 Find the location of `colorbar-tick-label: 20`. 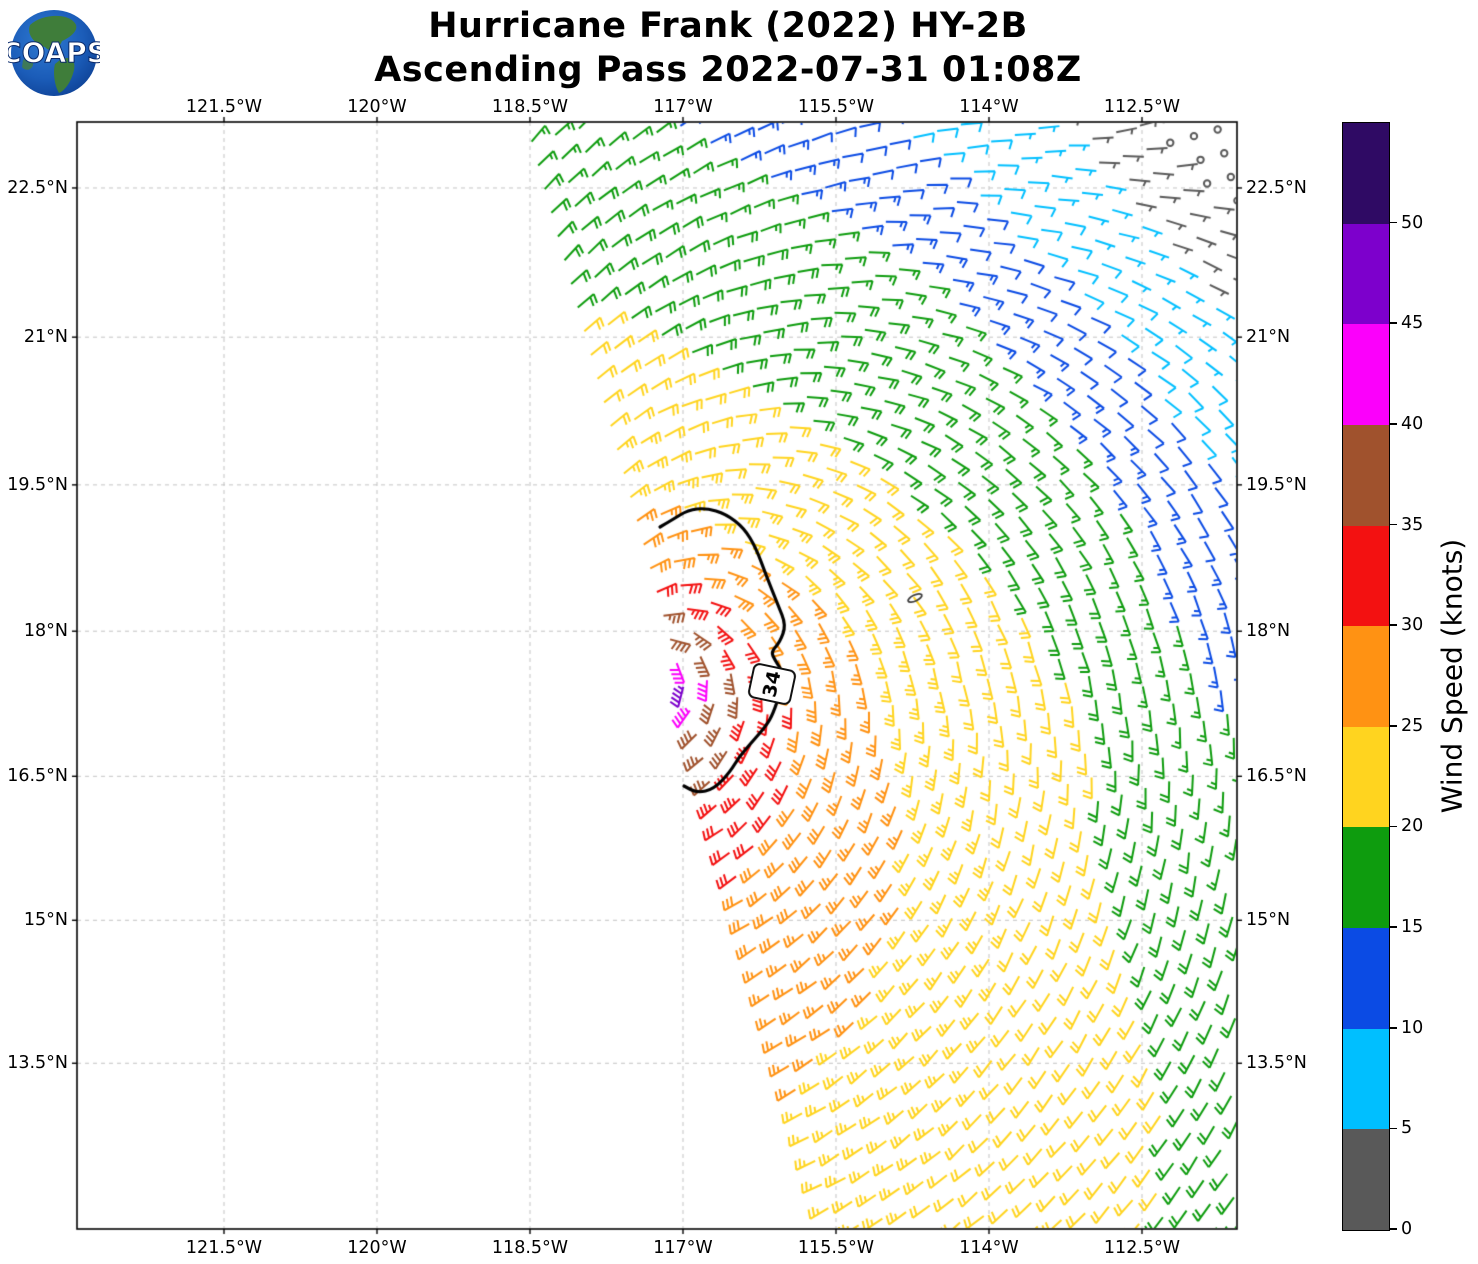

colorbar-tick-label: 20 is located at coordinates (1412, 826).